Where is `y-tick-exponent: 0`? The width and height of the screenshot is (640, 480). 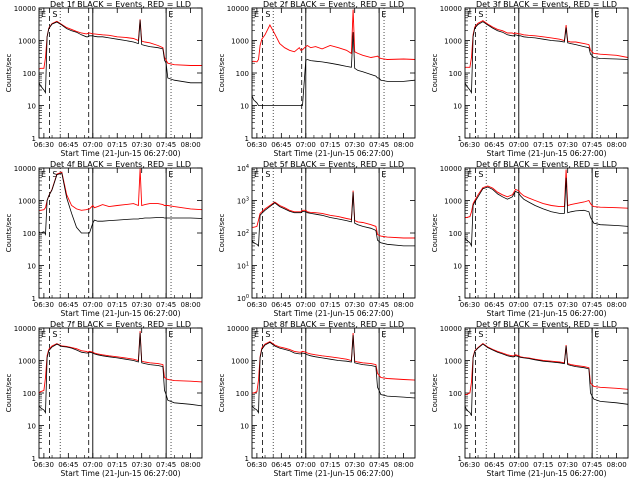 y-tick-exponent: 0 is located at coordinates (247, 297).